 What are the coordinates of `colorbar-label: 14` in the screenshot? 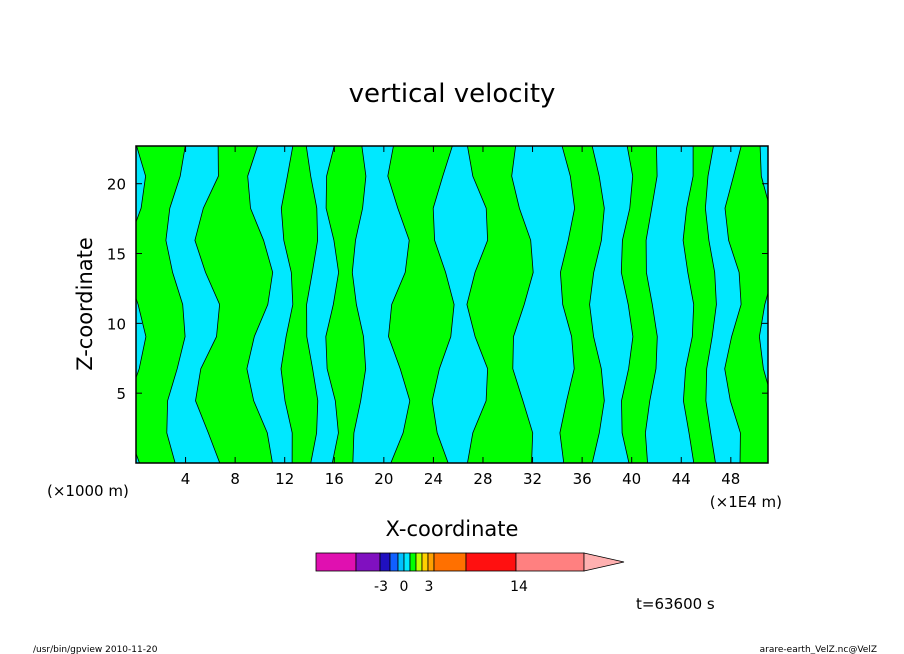 It's located at (519, 587).